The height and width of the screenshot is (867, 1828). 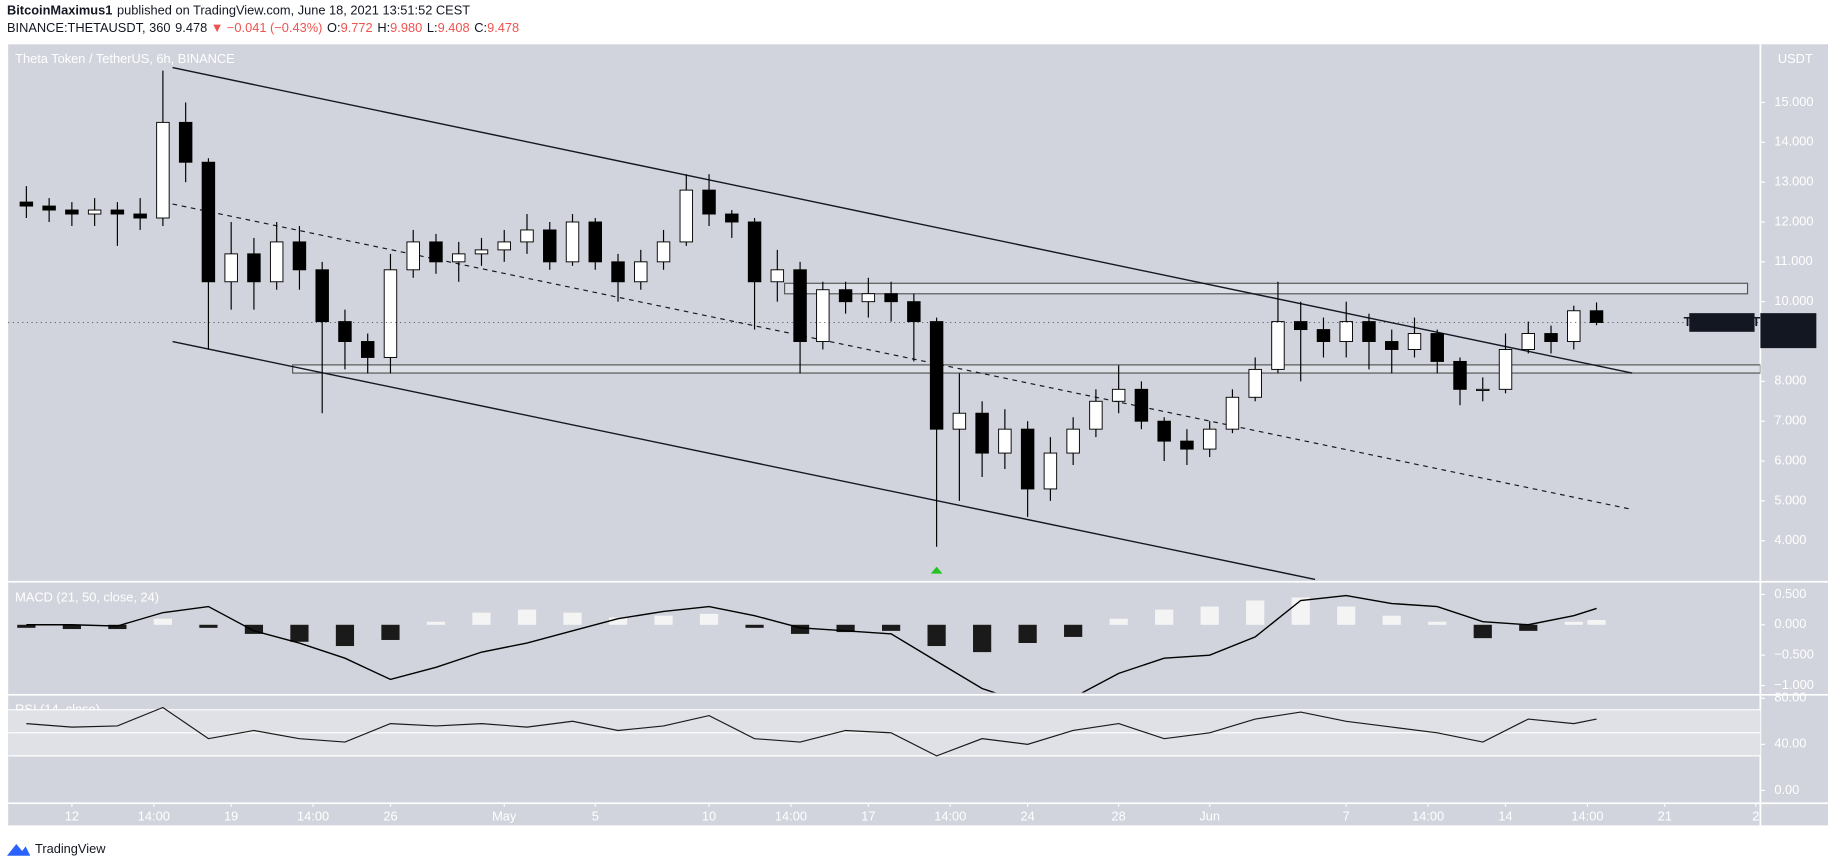 What do you see at coordinates (936, 570) in the screenshot?
I see `signal-marker` at bounding box center [936, 570].